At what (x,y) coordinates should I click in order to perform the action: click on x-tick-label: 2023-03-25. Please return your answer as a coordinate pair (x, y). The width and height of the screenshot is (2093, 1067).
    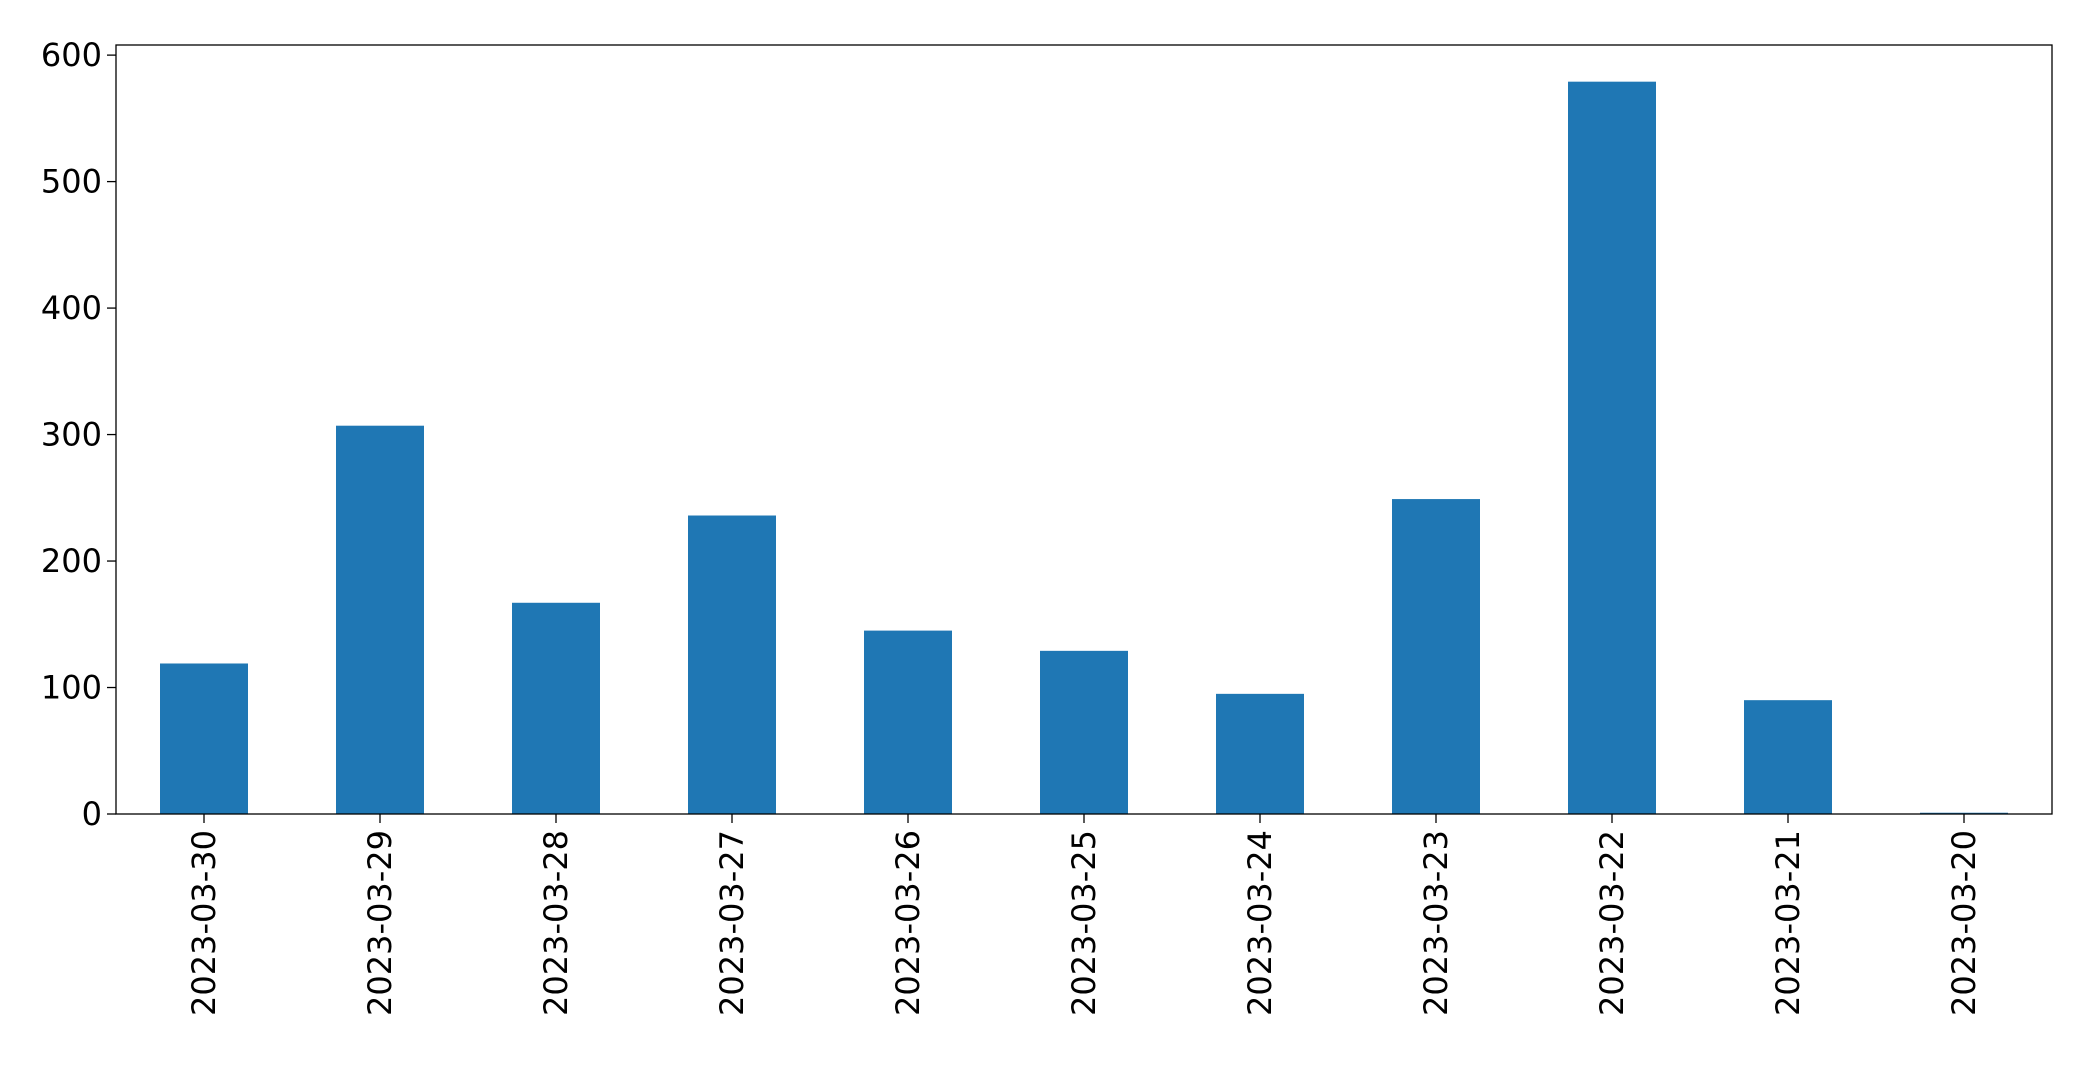
    Looking at the image, I should click on (1084, 923).